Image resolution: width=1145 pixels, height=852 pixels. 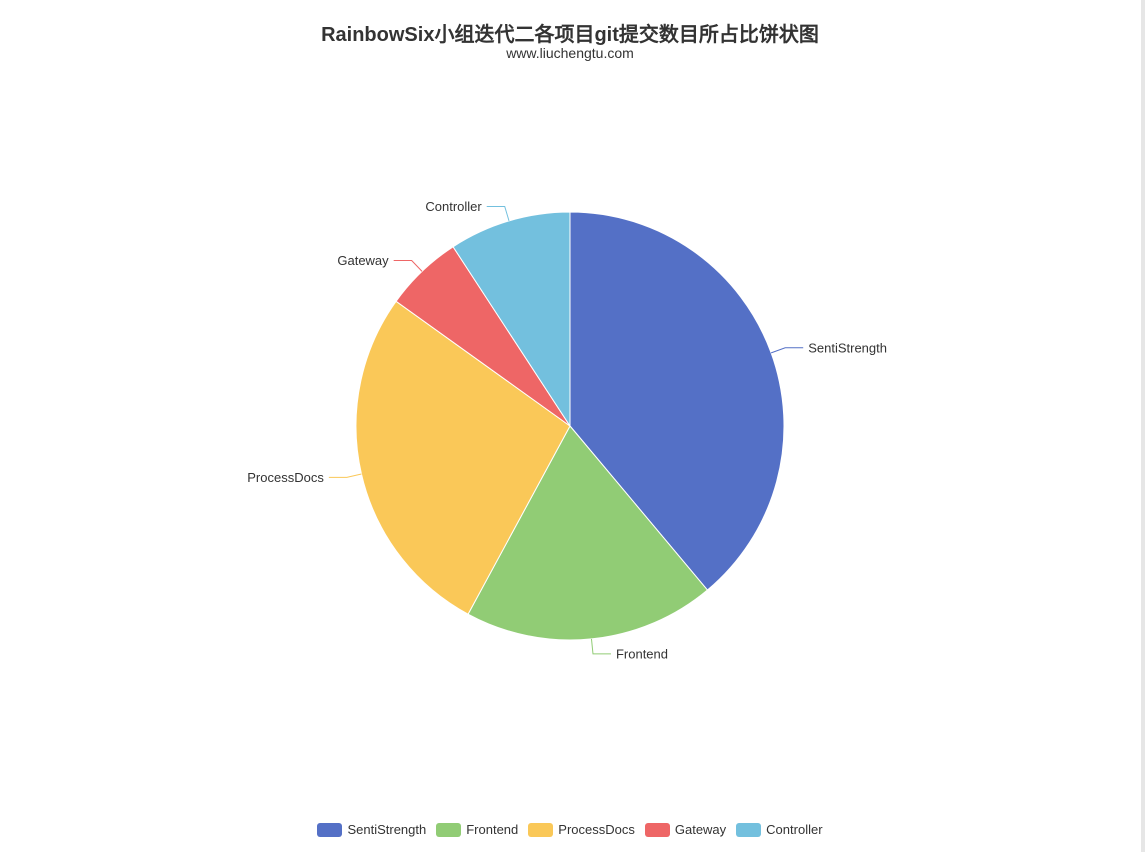 I want to click on legend-item-controller: Controller, so click(x=779, y=829).